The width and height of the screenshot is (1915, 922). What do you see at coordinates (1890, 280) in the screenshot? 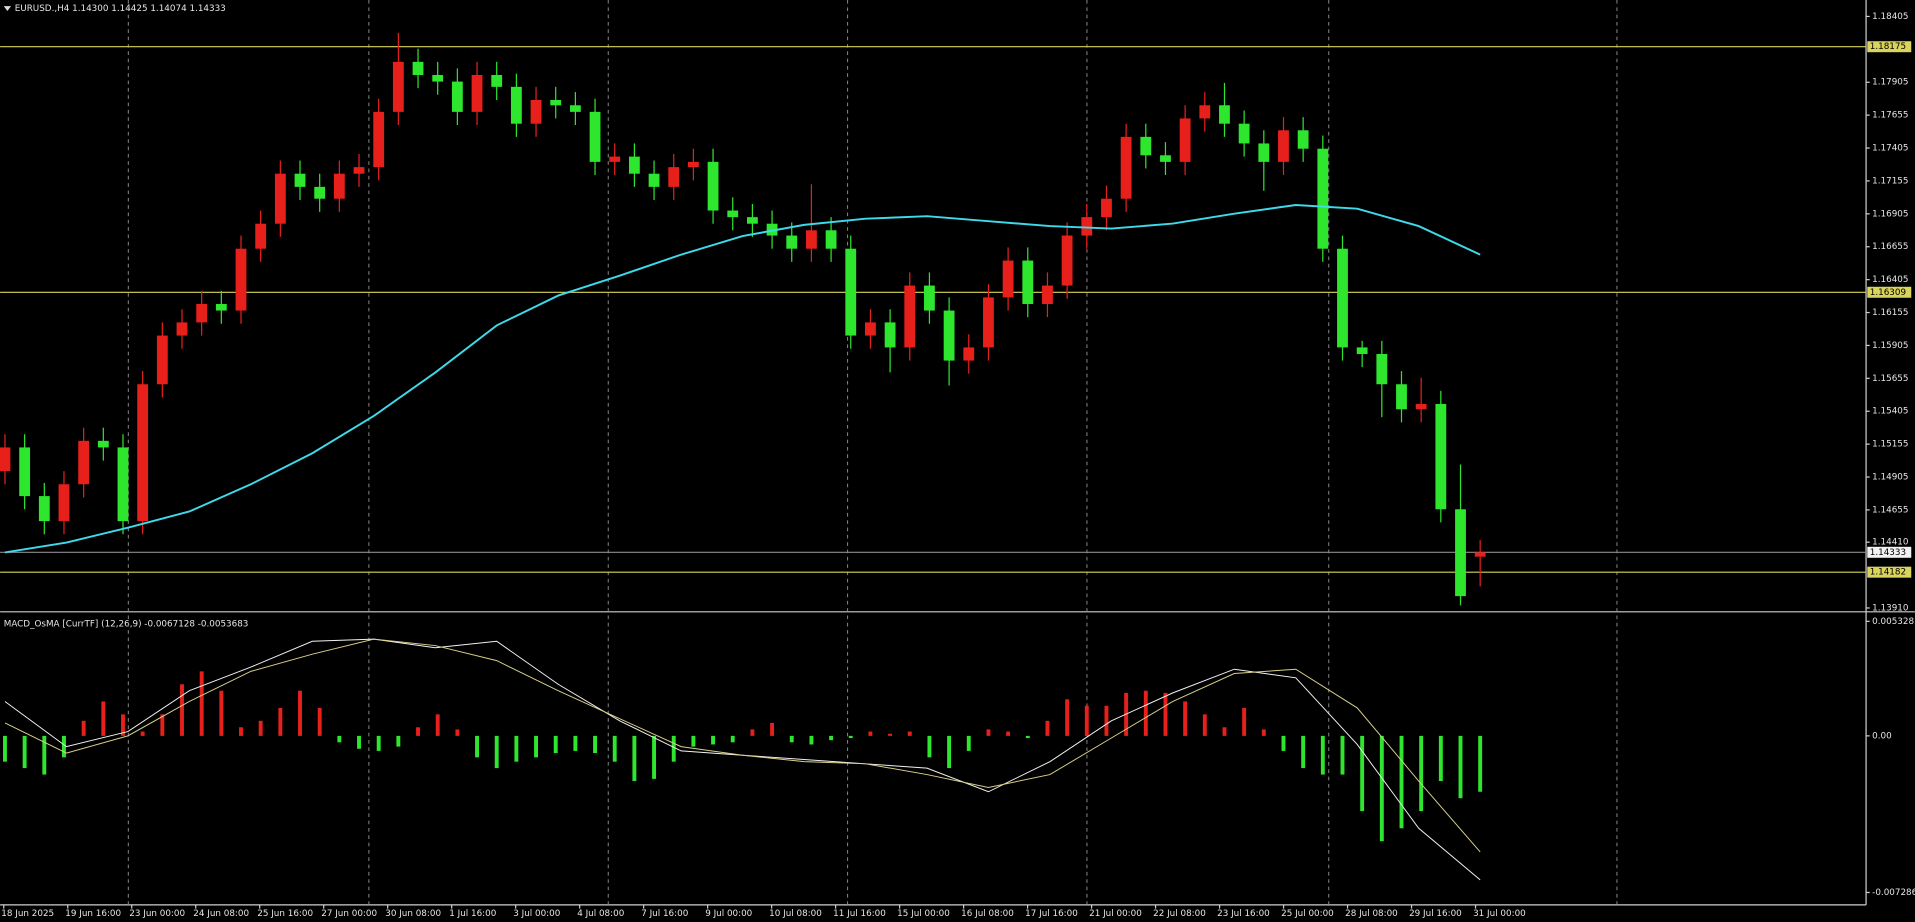
I see `price-tick-label: 1.16405` at bounding box center [1890, 280].